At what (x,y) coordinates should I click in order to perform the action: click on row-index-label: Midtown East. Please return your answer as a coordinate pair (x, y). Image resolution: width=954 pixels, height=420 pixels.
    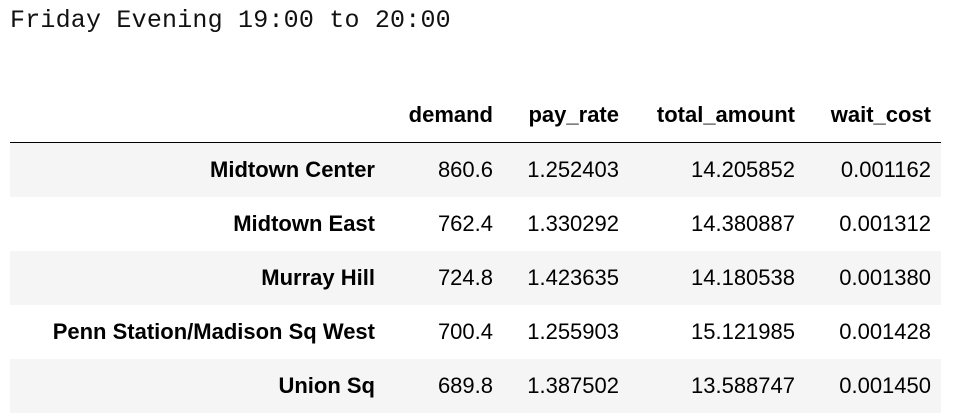
    Looking at the image, I should click on (304, 223).